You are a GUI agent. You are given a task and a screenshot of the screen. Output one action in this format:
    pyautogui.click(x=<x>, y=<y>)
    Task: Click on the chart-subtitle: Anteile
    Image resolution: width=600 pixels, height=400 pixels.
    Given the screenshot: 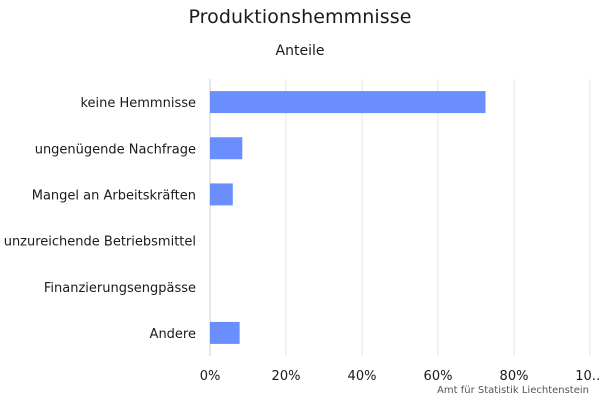 What is the action you would take?
    pyautogui.click(x=300, y=51)
    